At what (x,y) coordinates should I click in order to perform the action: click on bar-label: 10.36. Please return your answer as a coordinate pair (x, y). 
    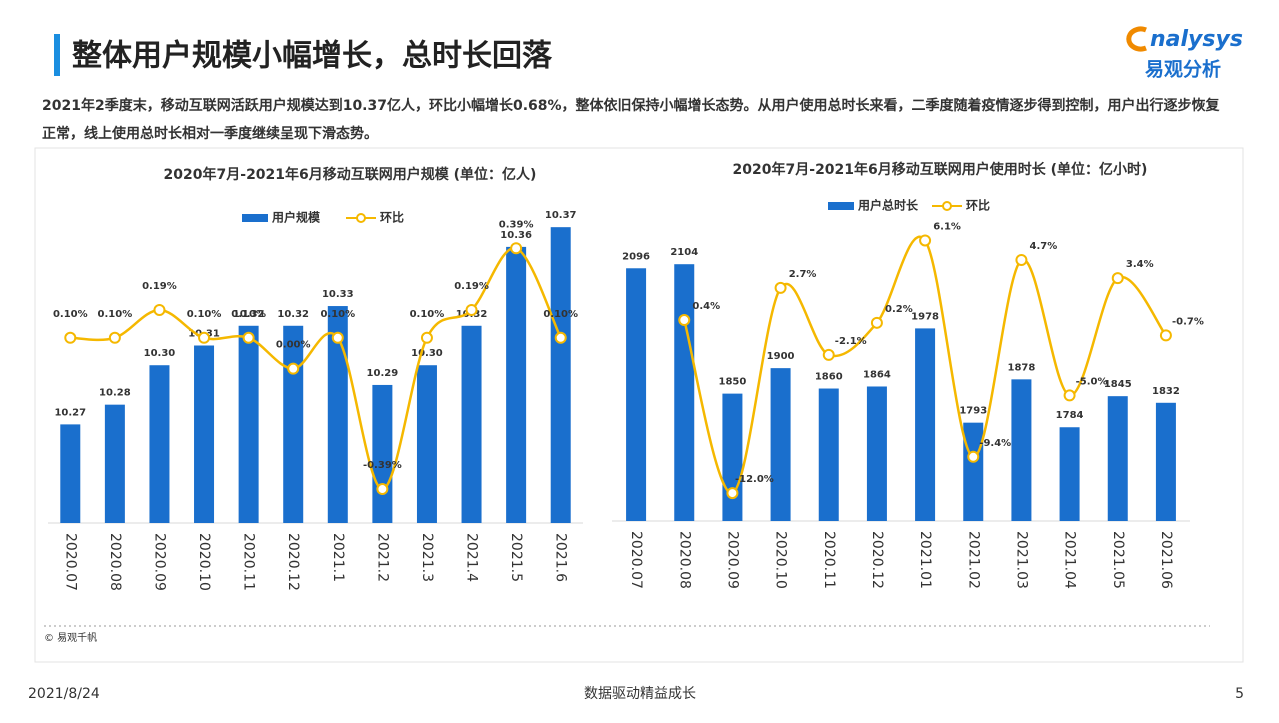
    Looking at the image, I should click on (516, 235).